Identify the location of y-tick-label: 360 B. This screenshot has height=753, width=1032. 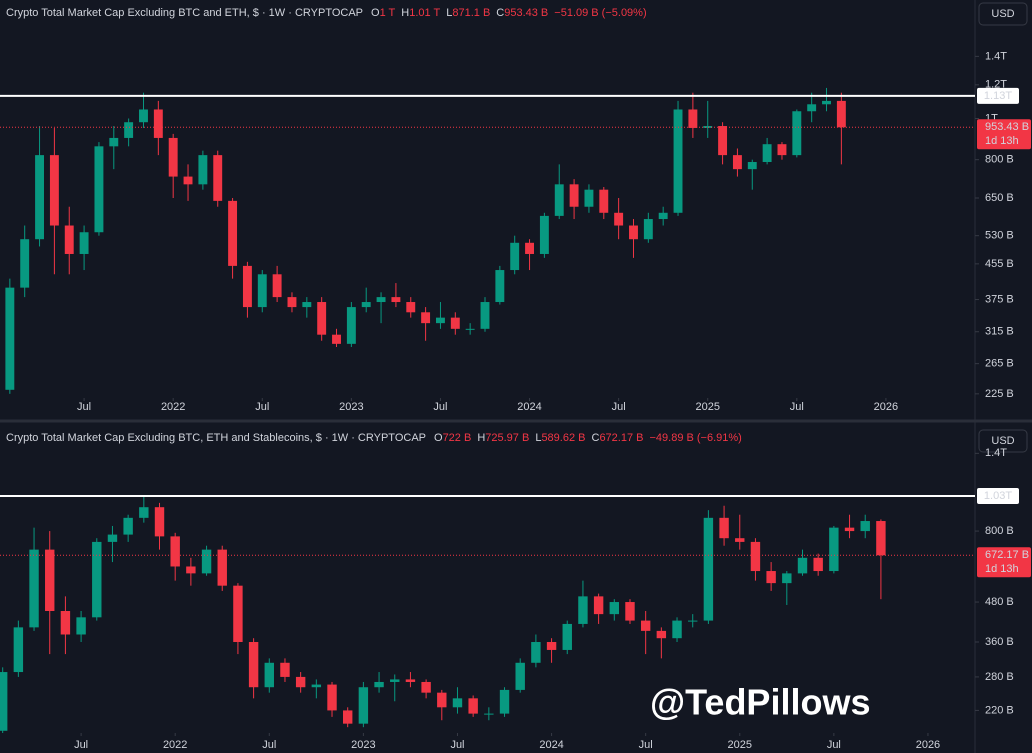
(999, 642).